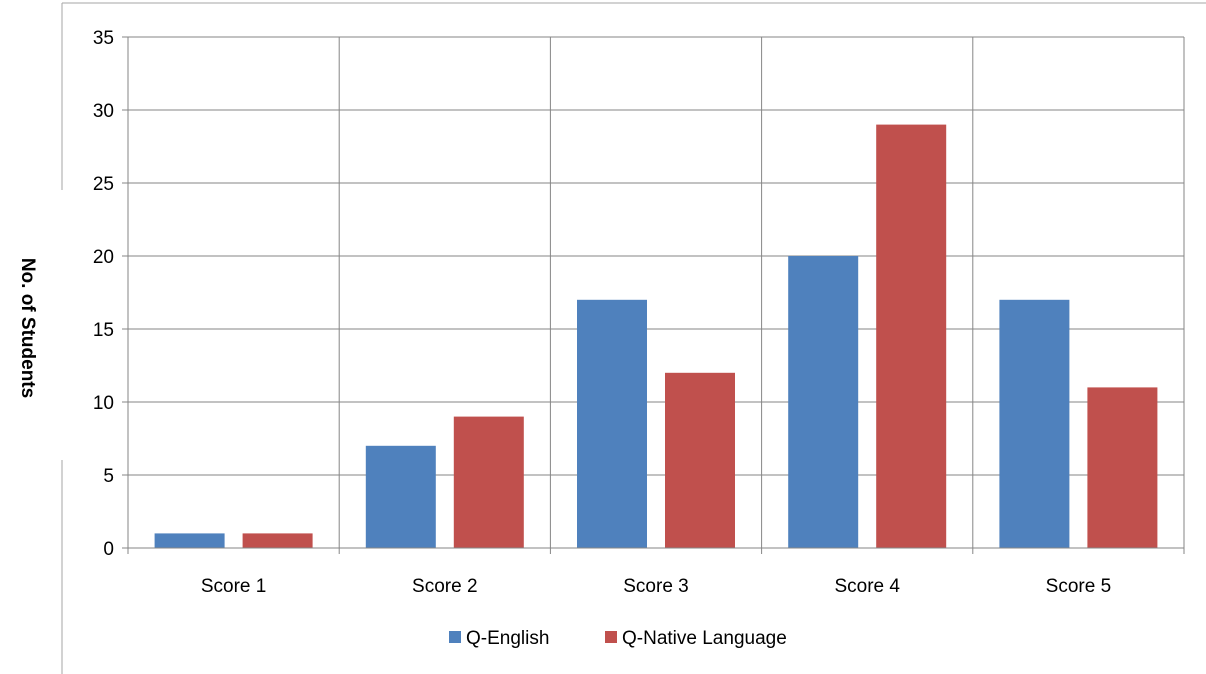  I want to click on x-tick-label: Score 3, so click(655, 586).